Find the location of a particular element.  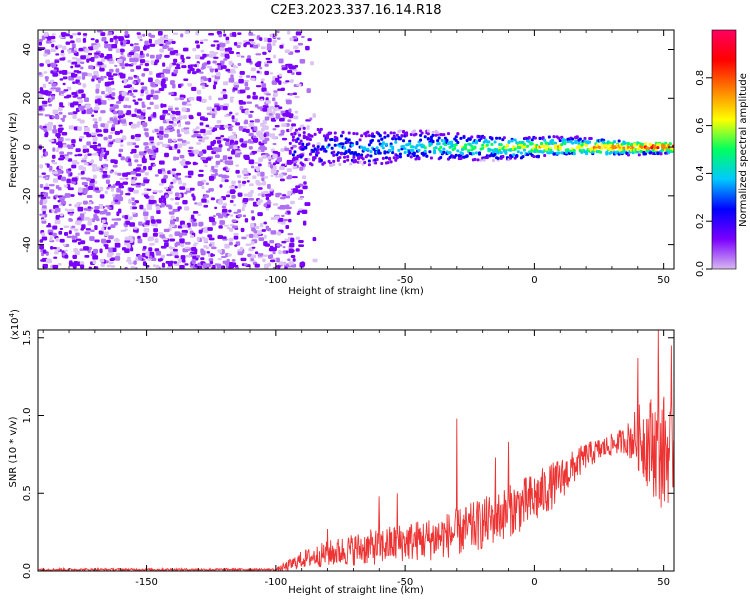

spectrogram-x-axis-label: Height of straight line (km) is located at coordinates (356, 291).